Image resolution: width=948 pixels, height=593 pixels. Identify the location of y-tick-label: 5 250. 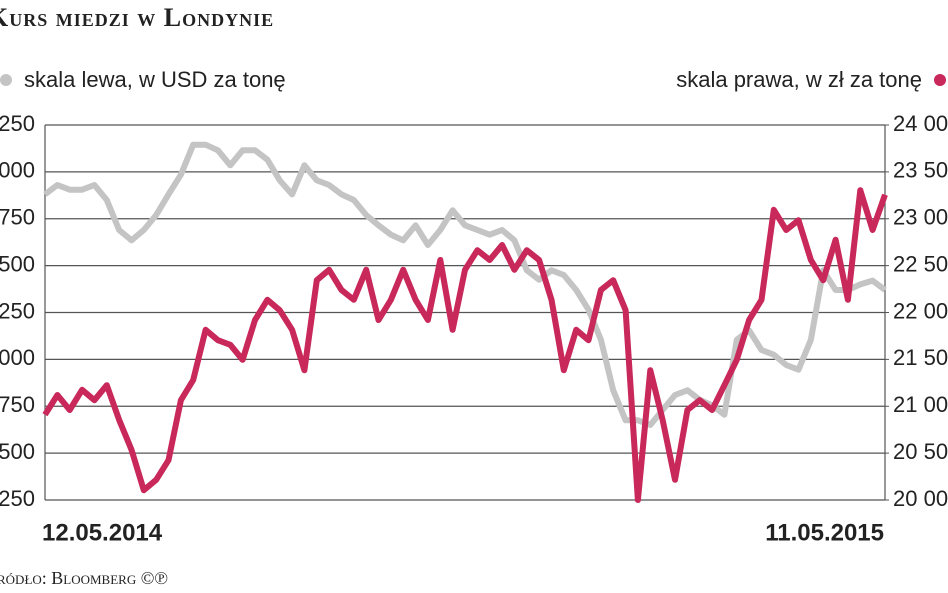
(17, 498).